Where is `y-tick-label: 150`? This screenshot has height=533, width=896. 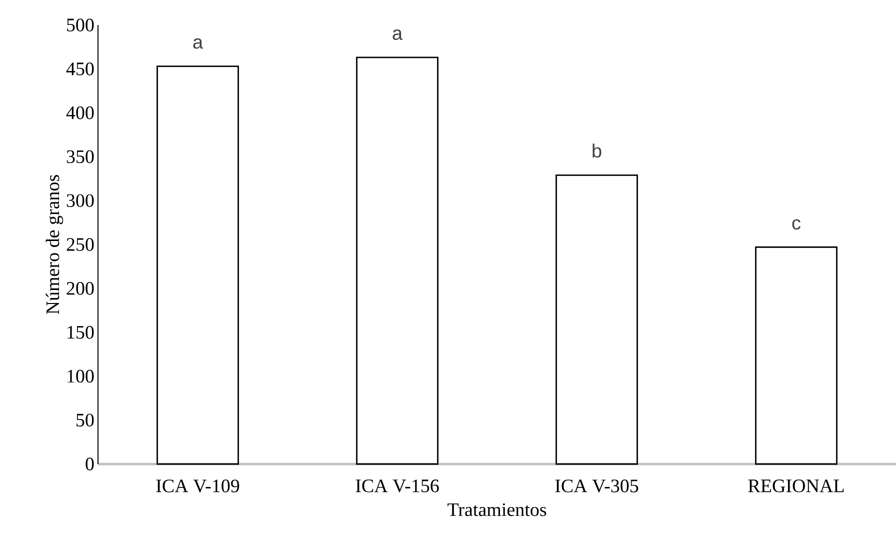 y-tick-label: 150 is located at coordinates (81, 332).